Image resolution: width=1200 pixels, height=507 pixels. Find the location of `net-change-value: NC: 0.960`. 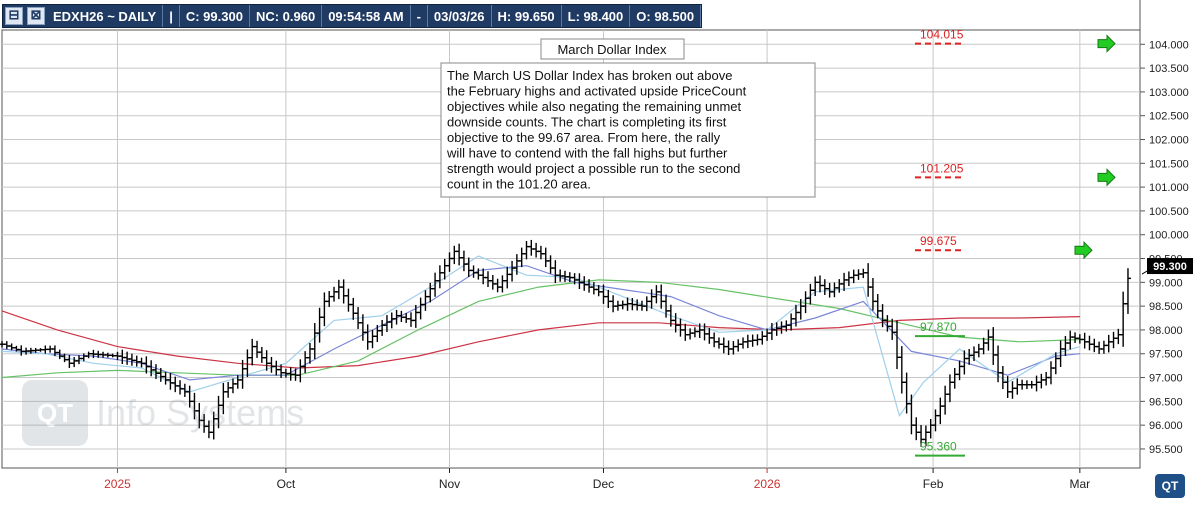

net-change-value: NC: 0.960 is located at coordinates (286, 16).